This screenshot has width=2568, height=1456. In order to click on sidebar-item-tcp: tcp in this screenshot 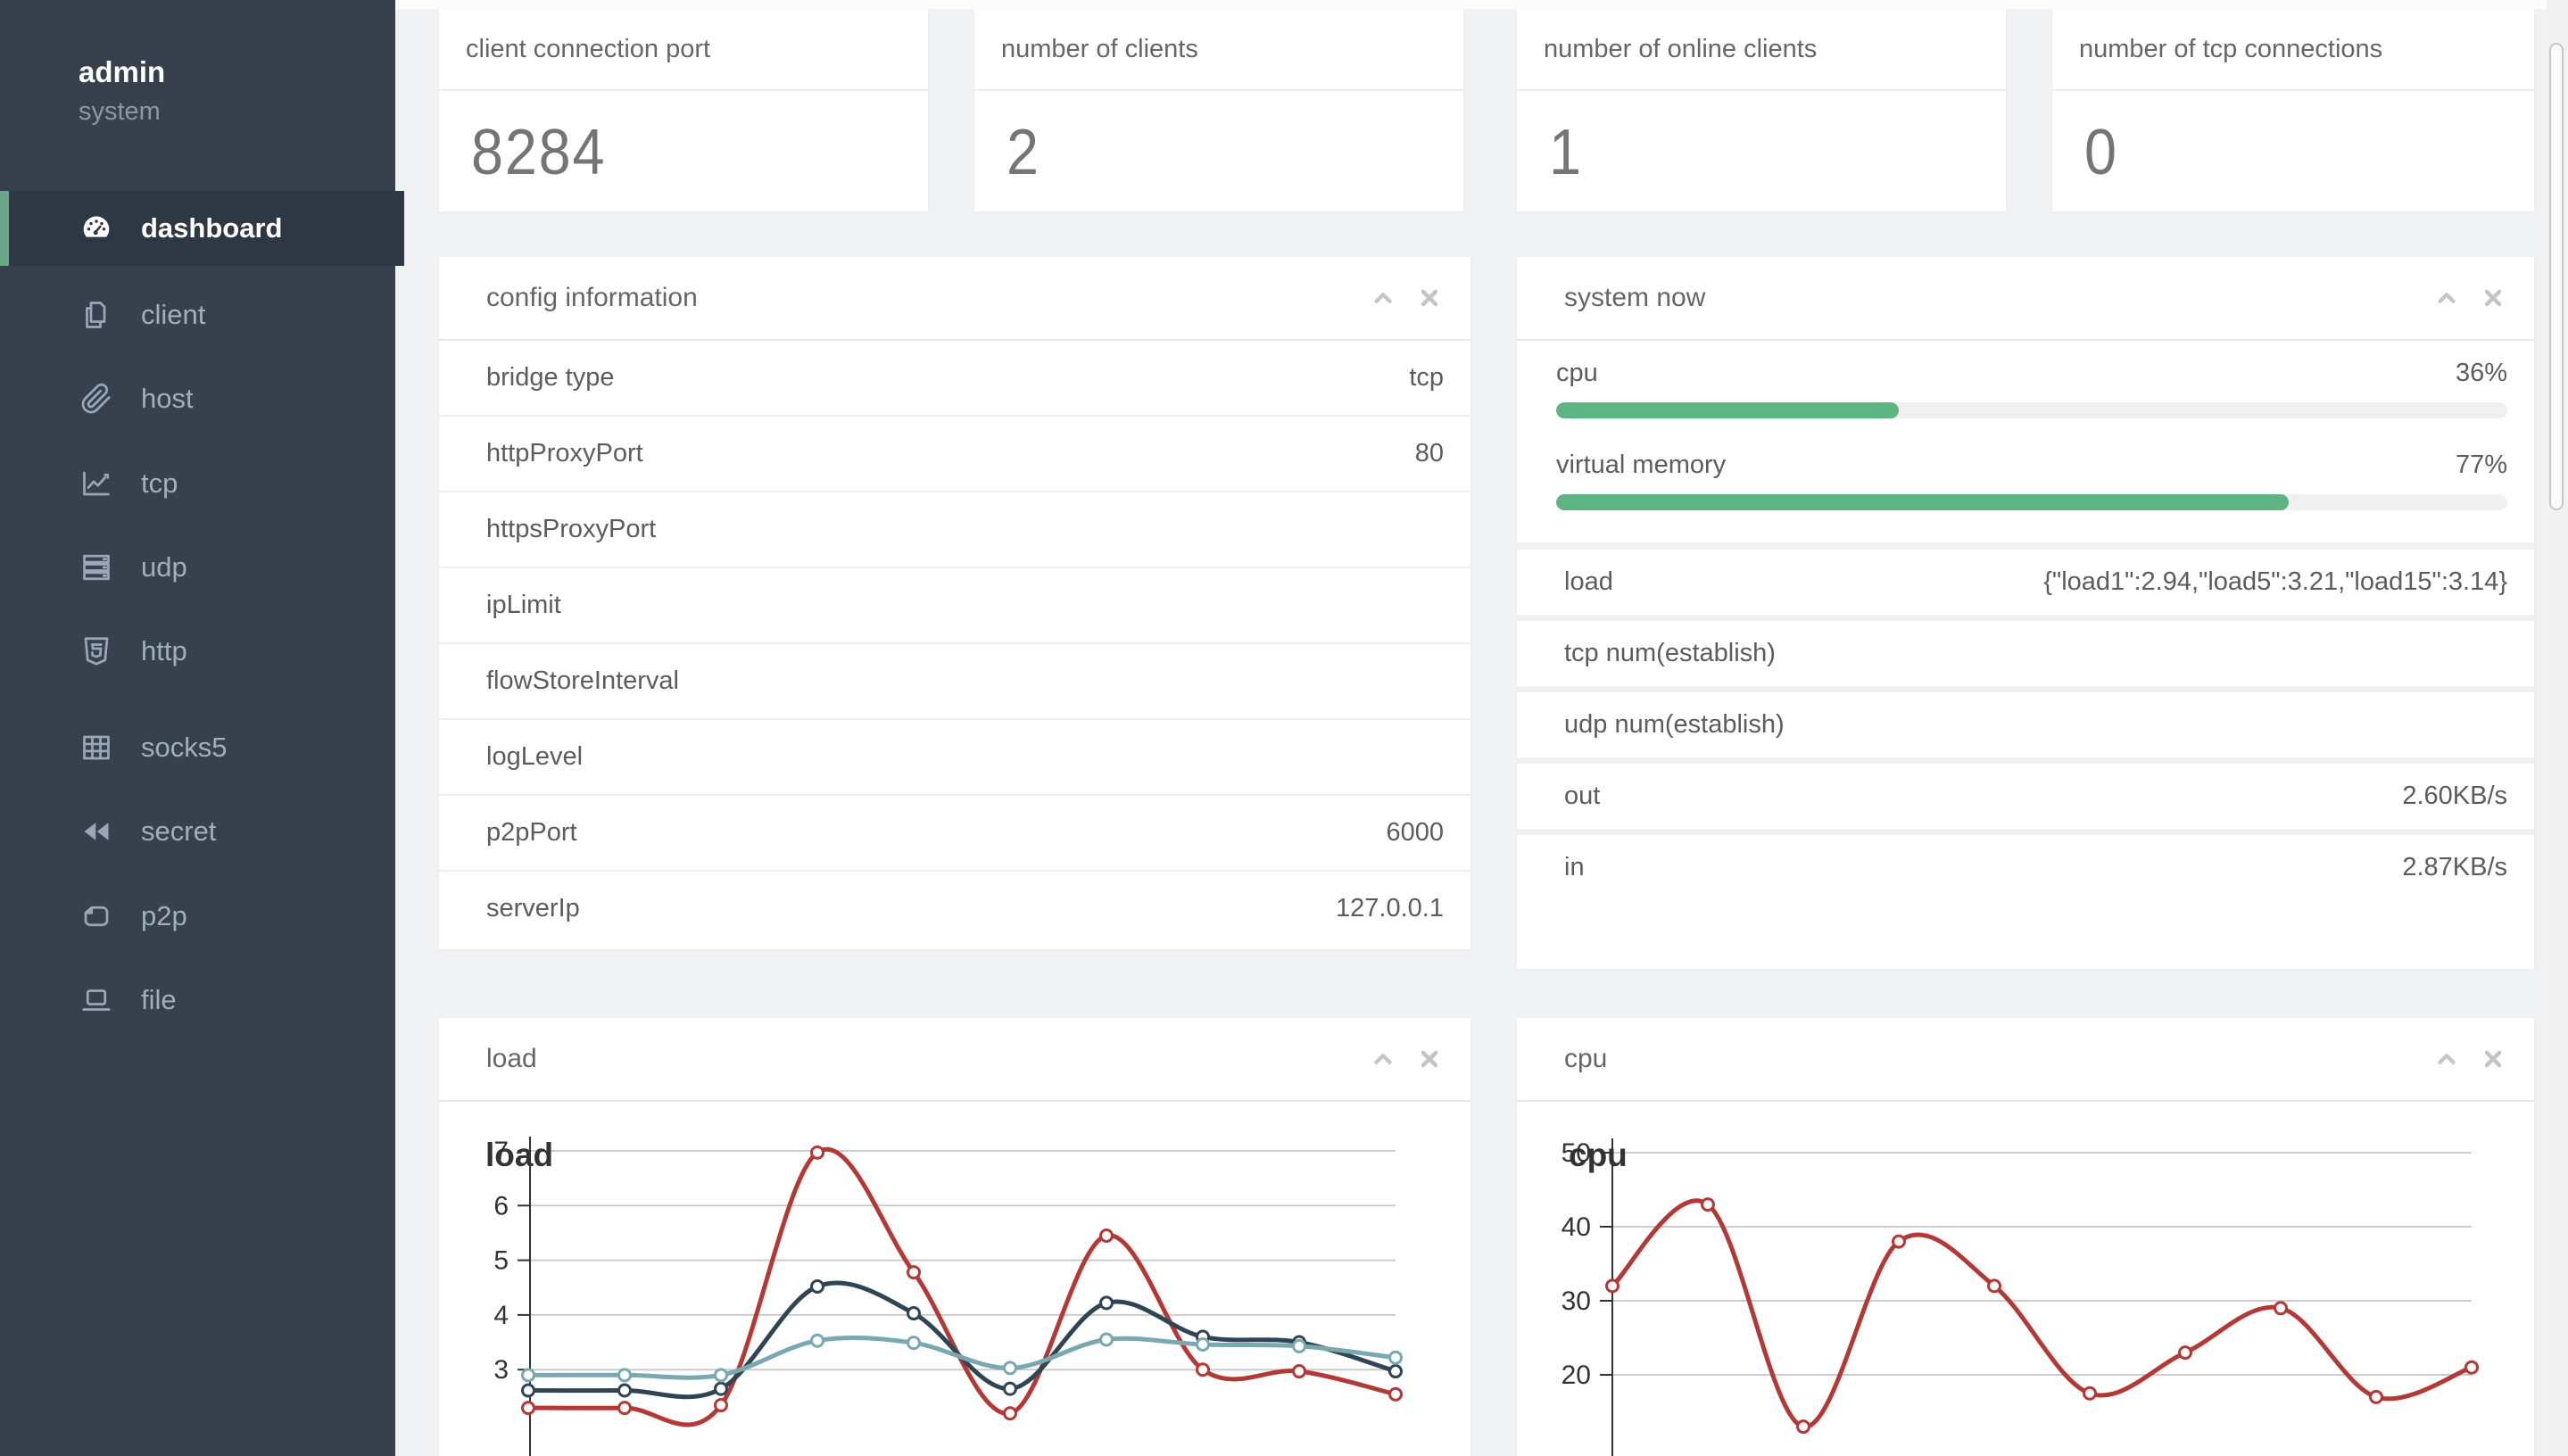, I will do `click(197, 484)`.